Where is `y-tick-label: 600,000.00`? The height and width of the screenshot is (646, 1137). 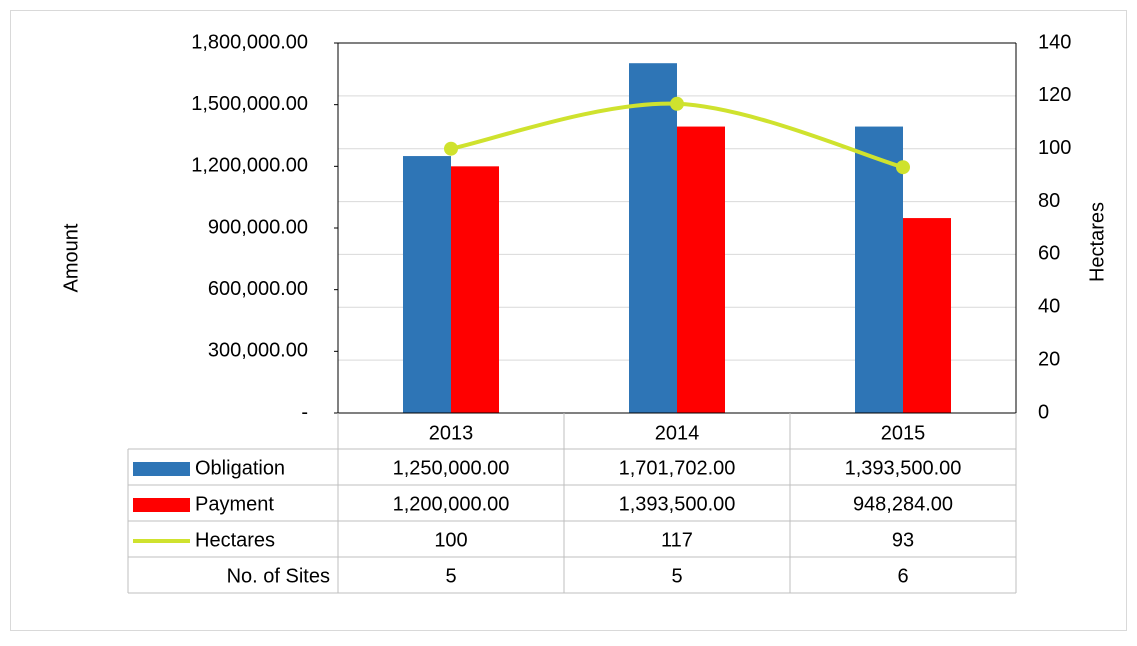
y-tick-label: 600,000.00 is located at coordinates (258, 289).